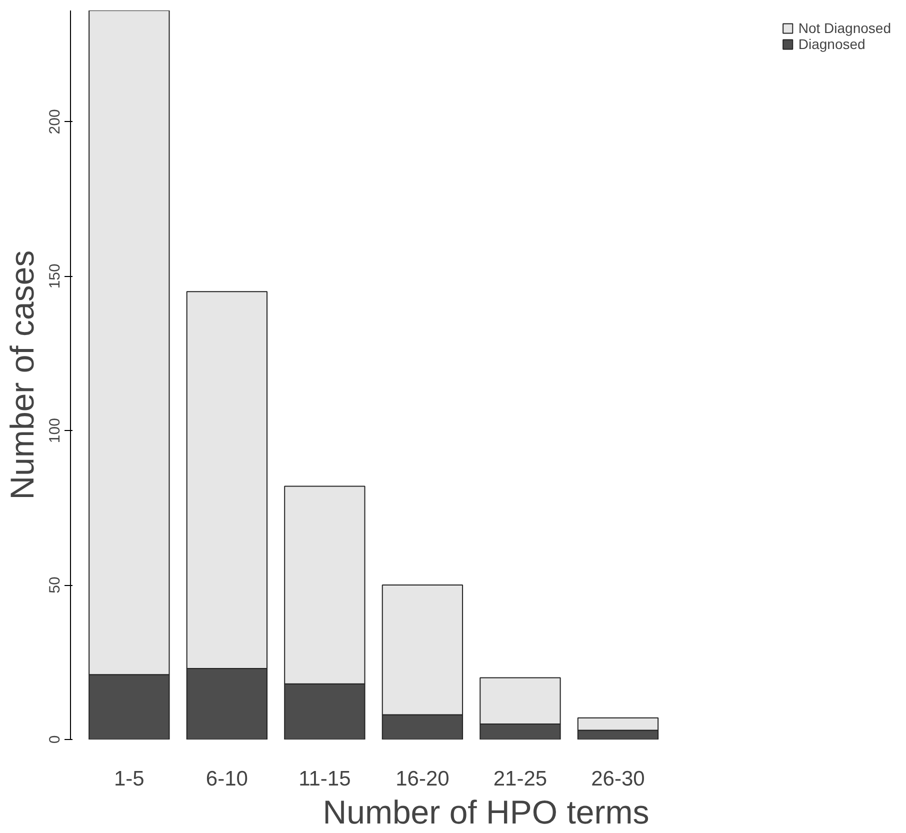  Describe the element at coordinates (832, 44) in the screenshot. I see `legend-label: Diagnosed` at that location.